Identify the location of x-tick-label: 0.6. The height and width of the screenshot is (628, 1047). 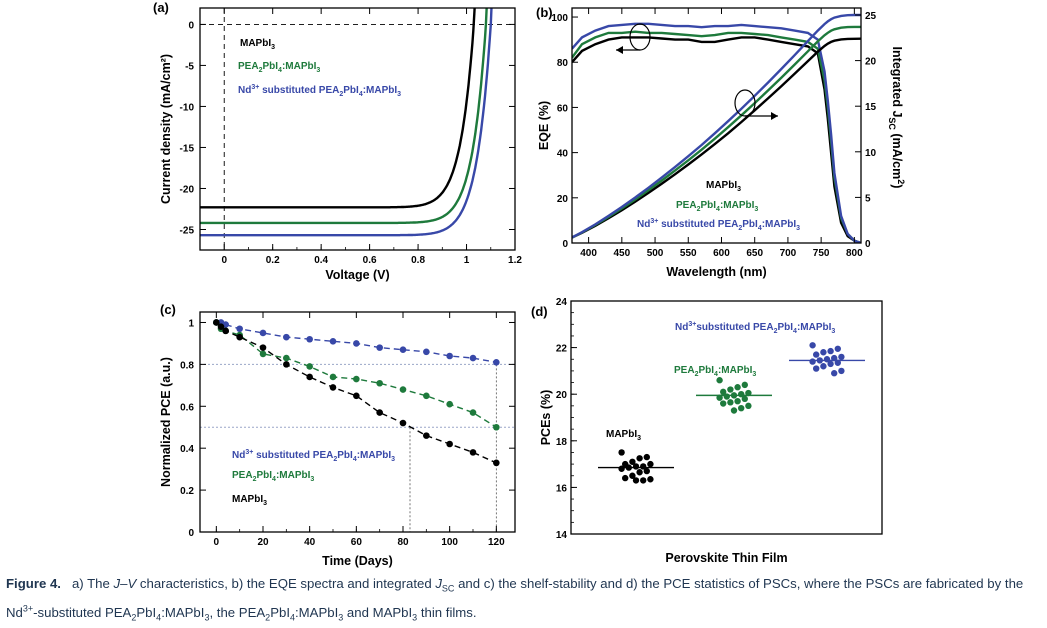
(370, 260).